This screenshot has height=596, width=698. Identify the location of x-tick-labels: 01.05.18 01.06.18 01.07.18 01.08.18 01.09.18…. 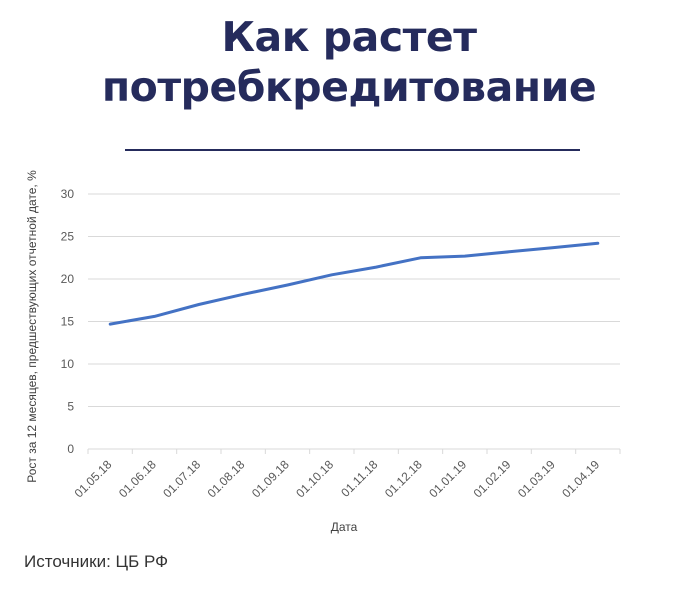
(337, 478).